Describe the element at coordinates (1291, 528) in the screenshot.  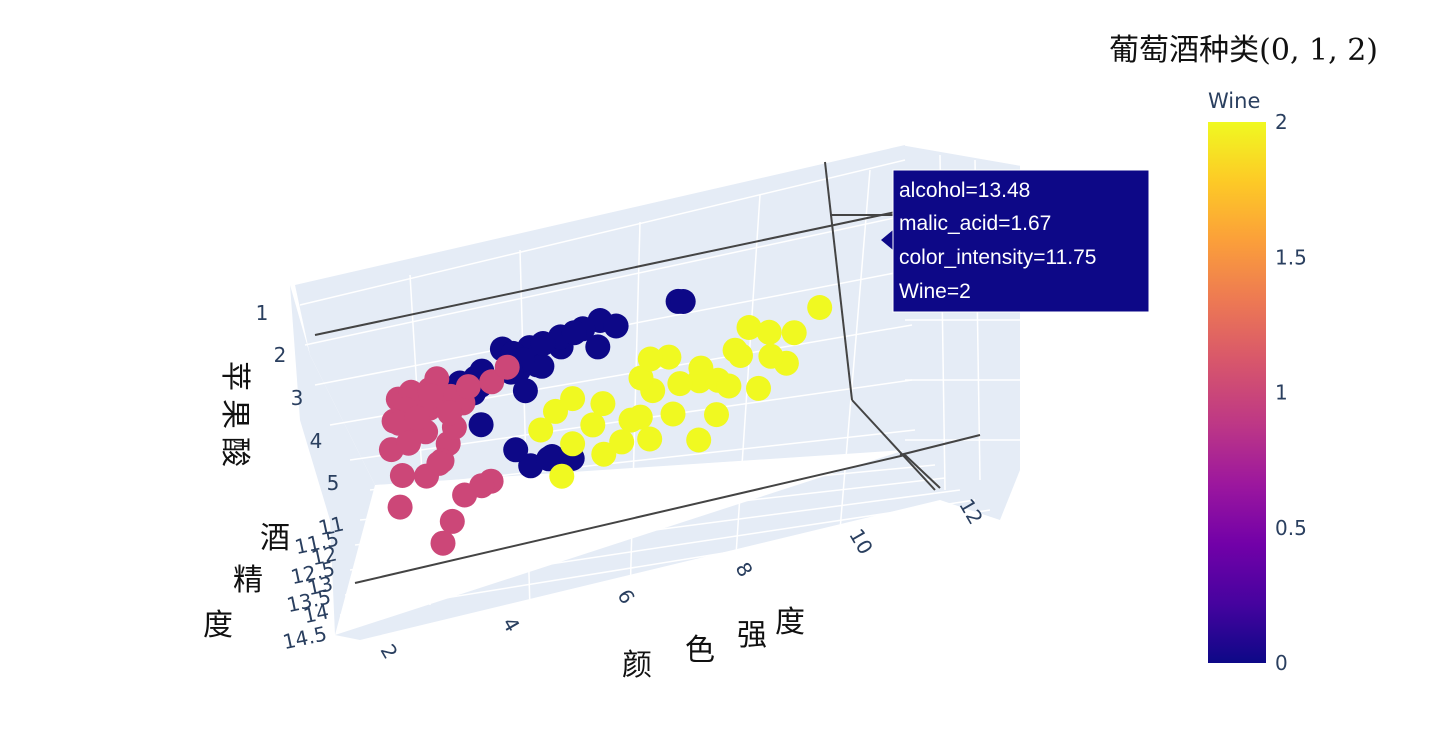
I see `colorbar-tick-label: 0.5` at that location.